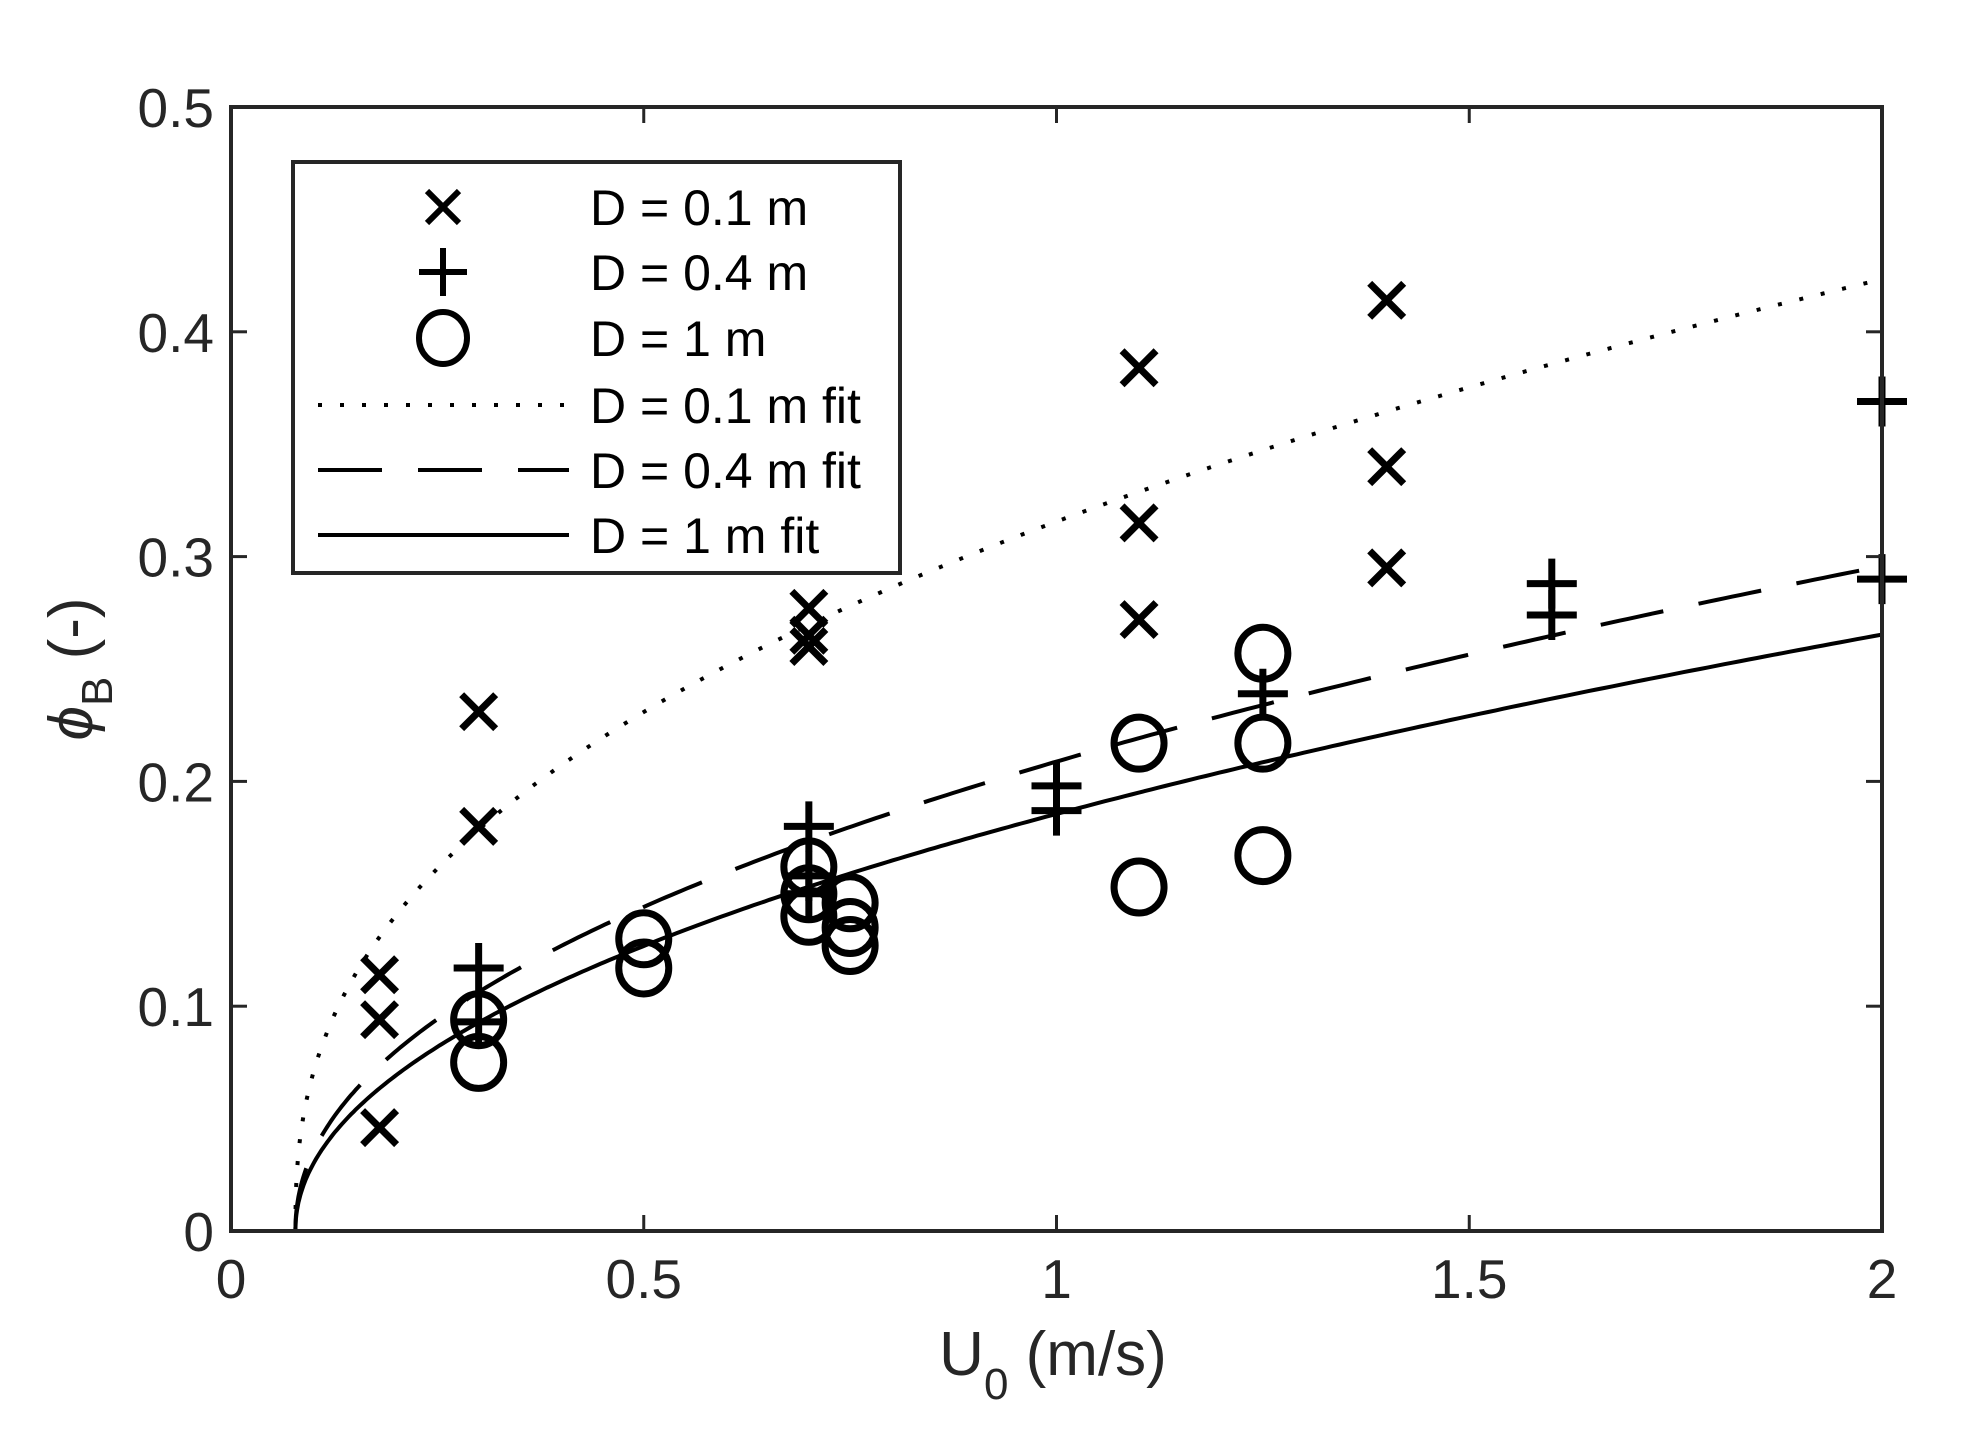 Image resolution: width=1967 pixels, height=1450 pixels. Describe the element at coordinates (704, 536) in the screenshot. I see `legend-label: D = 1 m fit` at that location.